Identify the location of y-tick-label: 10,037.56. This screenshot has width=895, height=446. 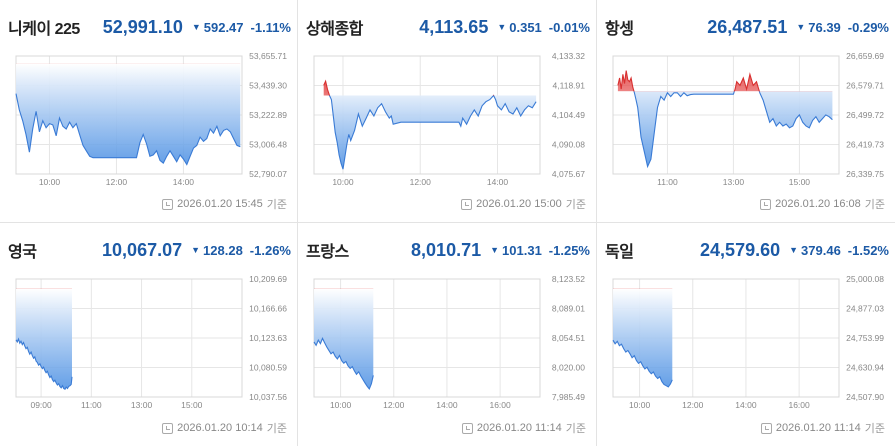
(268, 397).